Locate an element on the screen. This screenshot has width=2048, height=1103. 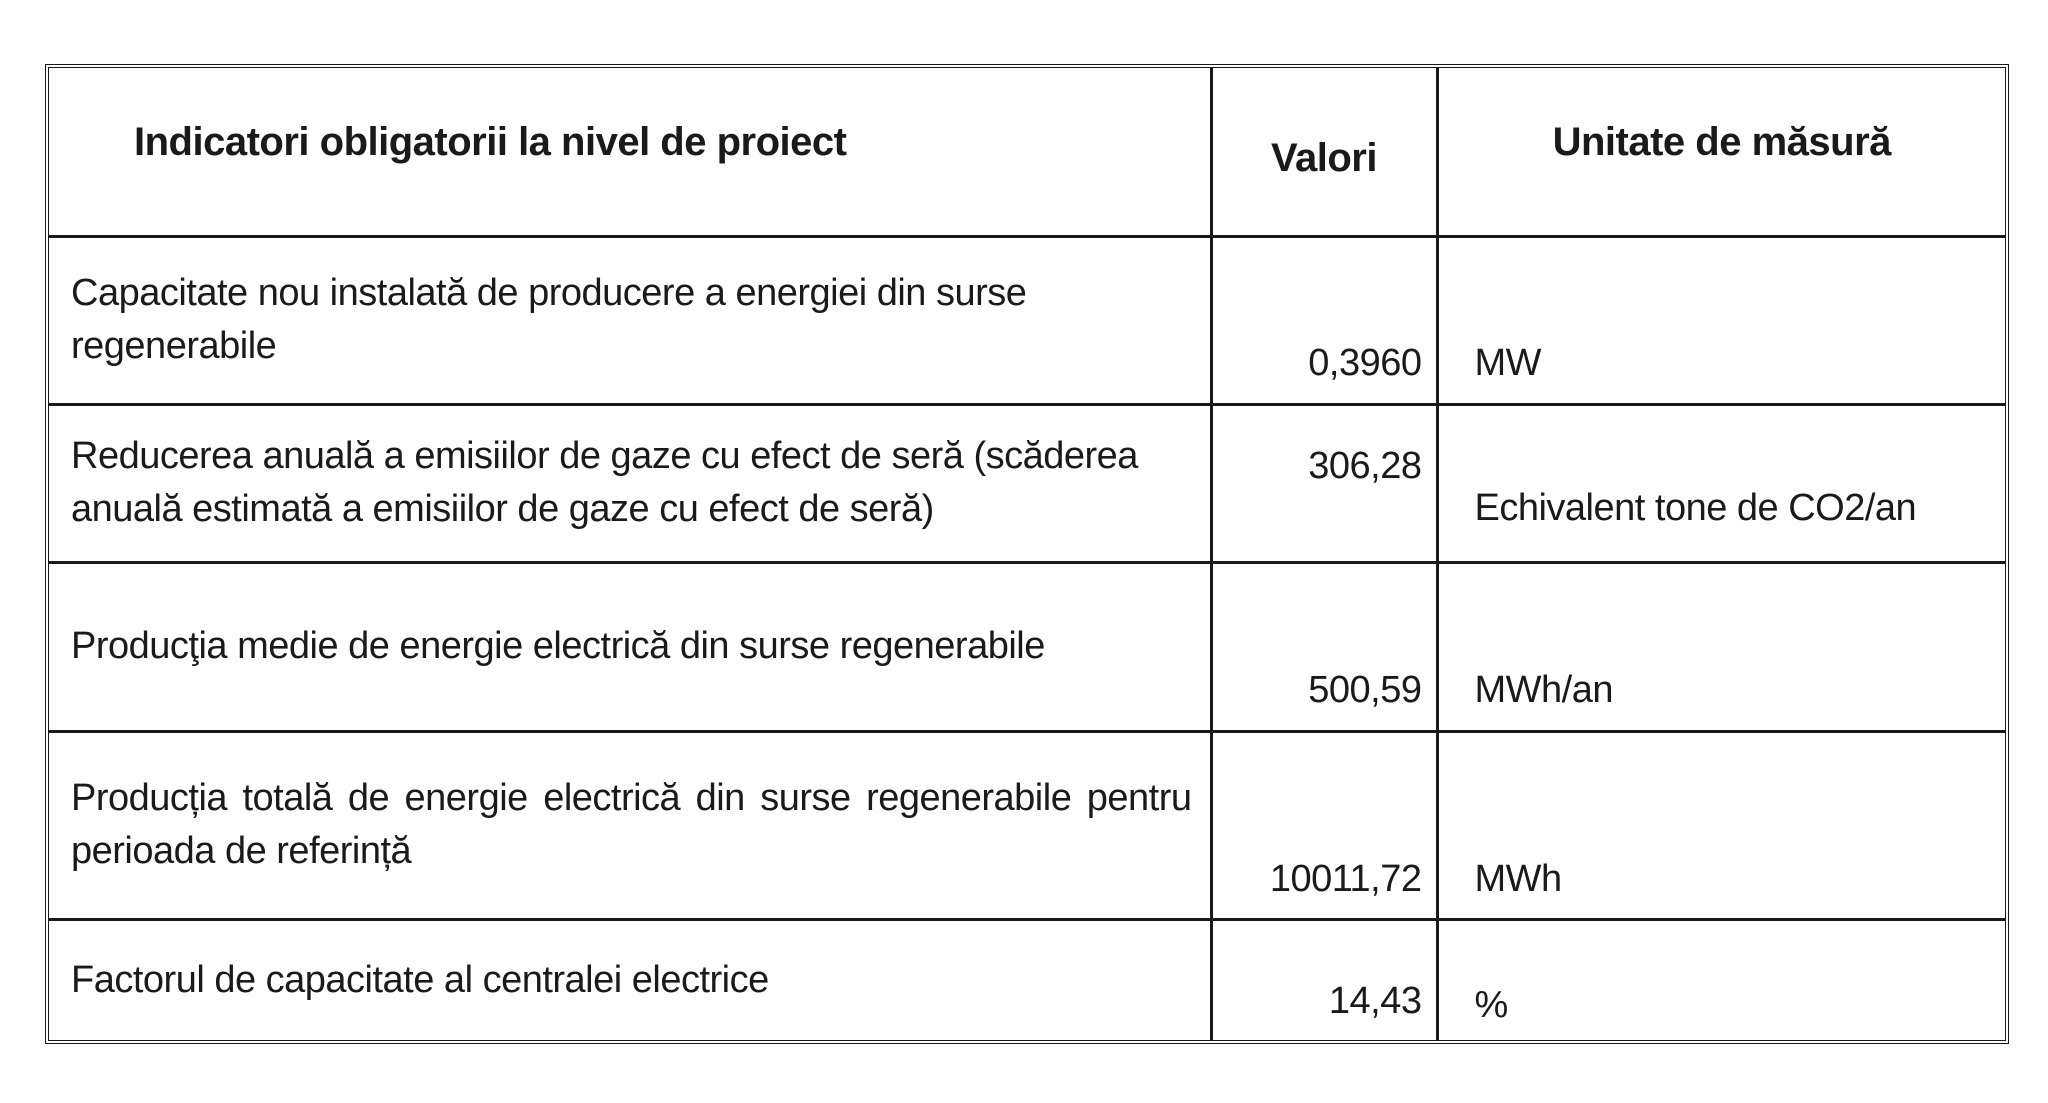
header-values: Valori is located at coordinates (1324, 153).